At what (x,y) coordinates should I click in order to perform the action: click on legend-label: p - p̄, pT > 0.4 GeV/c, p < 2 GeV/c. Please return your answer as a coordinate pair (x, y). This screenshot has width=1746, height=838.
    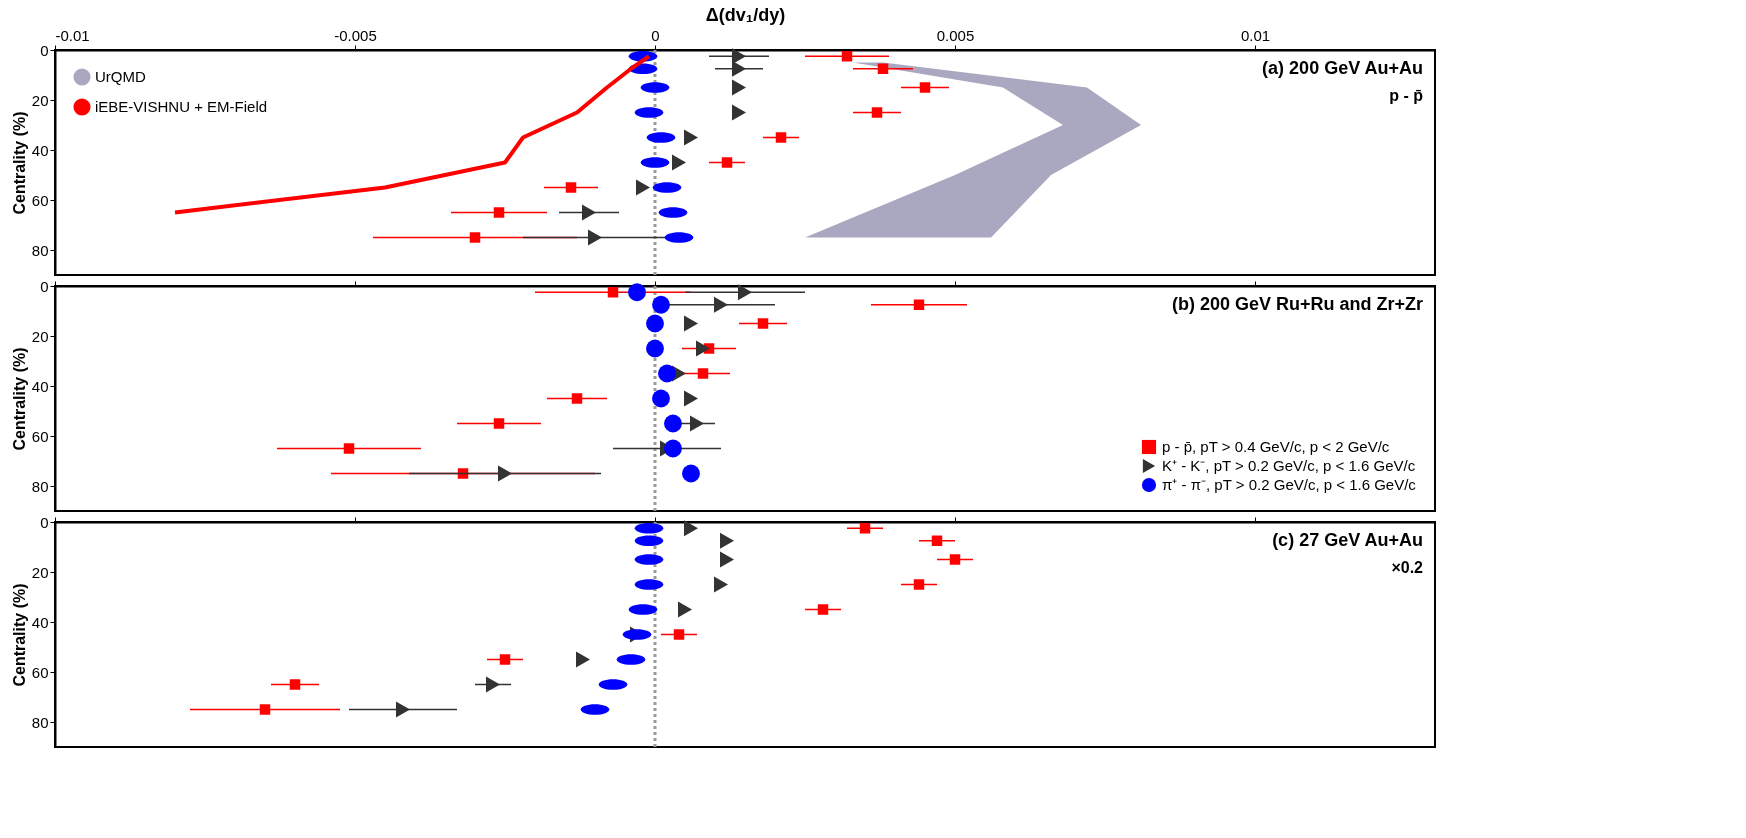
    Looking at the image, I should click on (1276, 446).